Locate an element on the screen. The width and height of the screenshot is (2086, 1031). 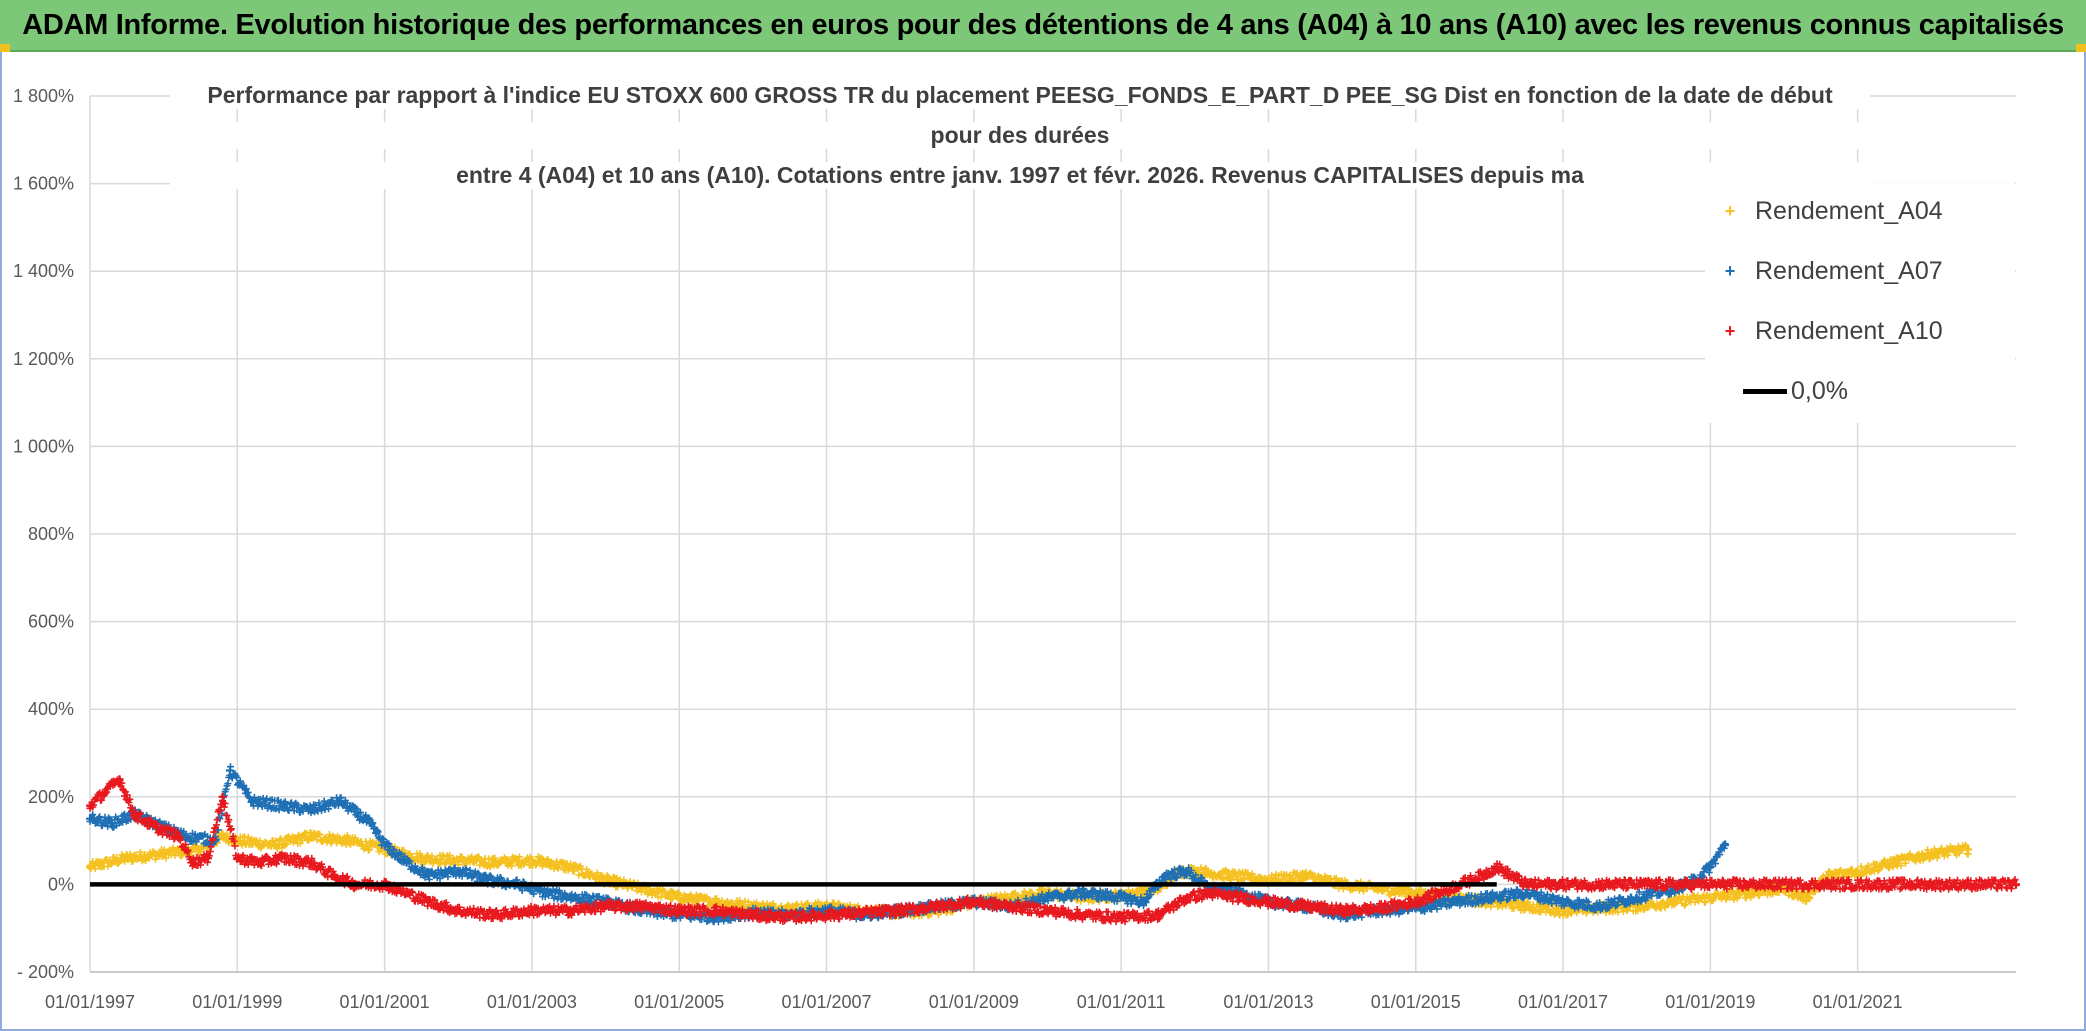
x-tick-label: 01/01/2001 is located at coordinates (385, 1002).